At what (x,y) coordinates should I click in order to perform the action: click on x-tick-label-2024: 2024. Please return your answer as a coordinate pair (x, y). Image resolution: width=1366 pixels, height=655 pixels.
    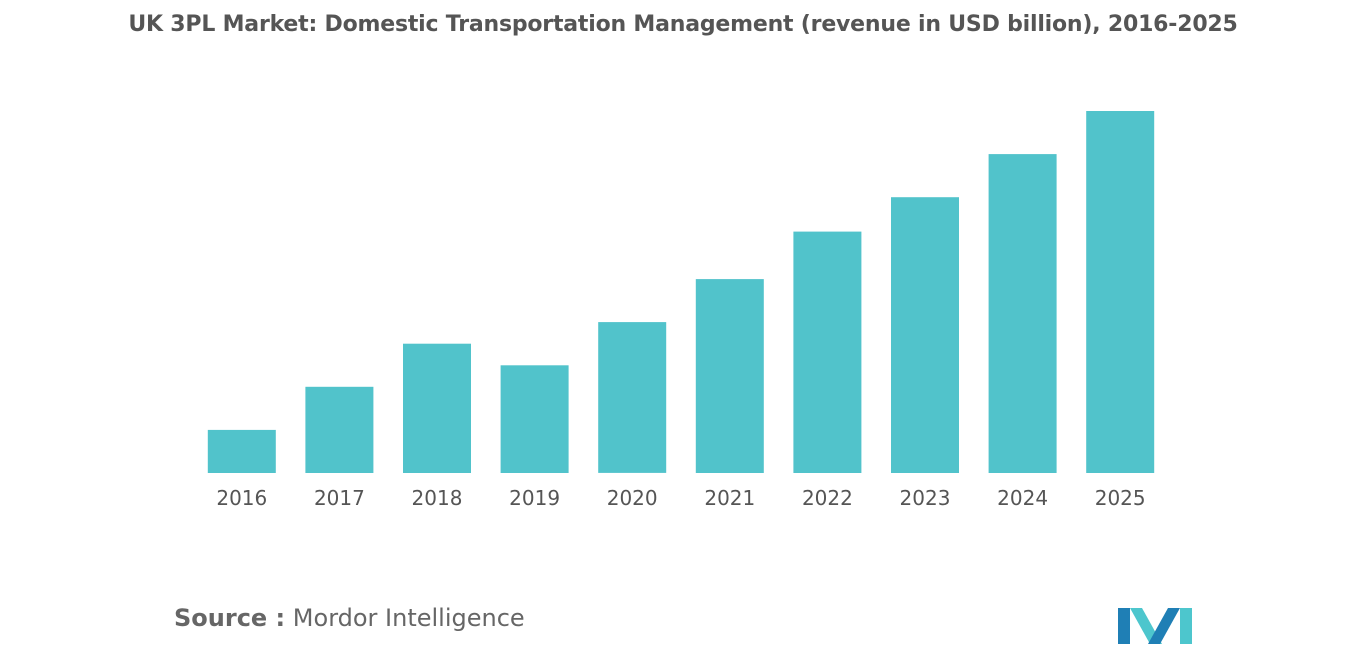
    Looking at the image, I should click on (1022, 498).